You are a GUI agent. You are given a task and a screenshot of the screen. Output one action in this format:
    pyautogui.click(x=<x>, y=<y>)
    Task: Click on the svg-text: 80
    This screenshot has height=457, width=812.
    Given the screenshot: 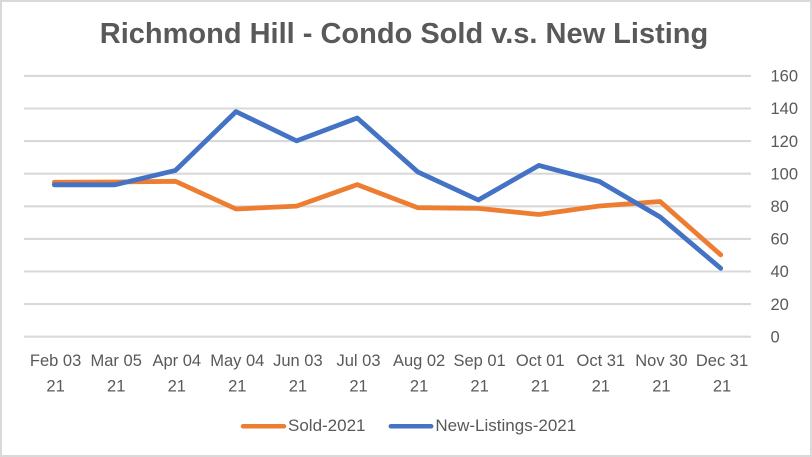 What is the action you would take?
    pyautogui.click(x=780, y=207)
    